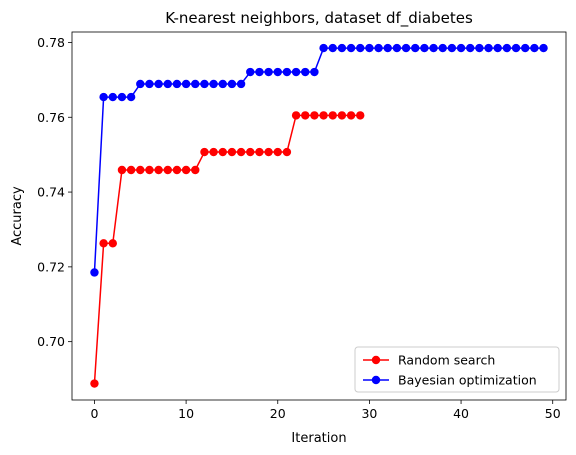  I want to click on legend: Random search Bayesian optimization, so click(457, 369).